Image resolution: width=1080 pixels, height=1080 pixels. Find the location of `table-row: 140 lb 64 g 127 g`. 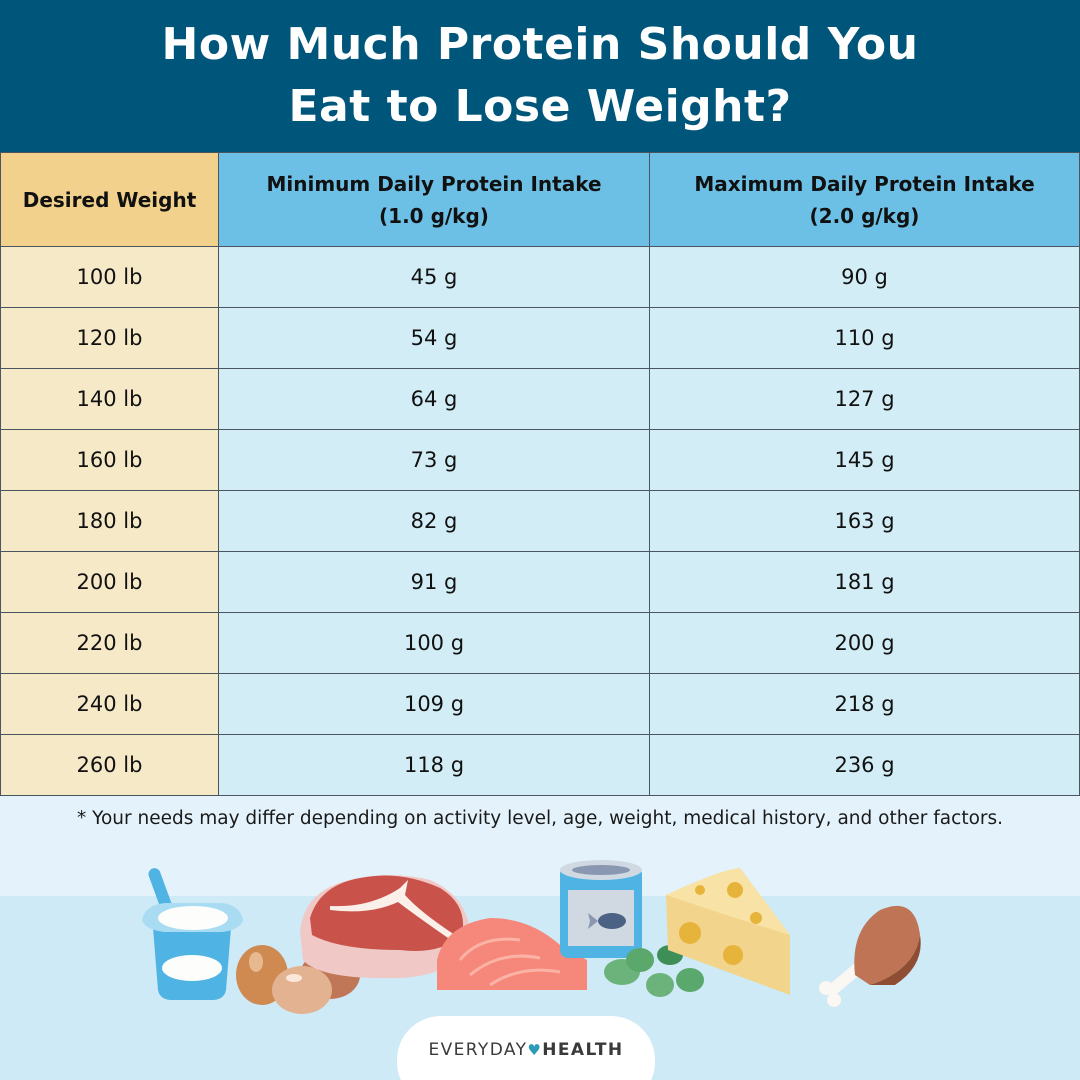

table-row: 140 lb 64 g 127 g is located at coordinates (540, 399).